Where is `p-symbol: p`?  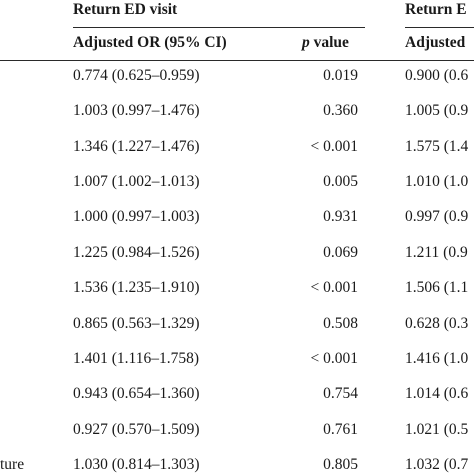
p-symbol: p is located at coordinates (306, 42).